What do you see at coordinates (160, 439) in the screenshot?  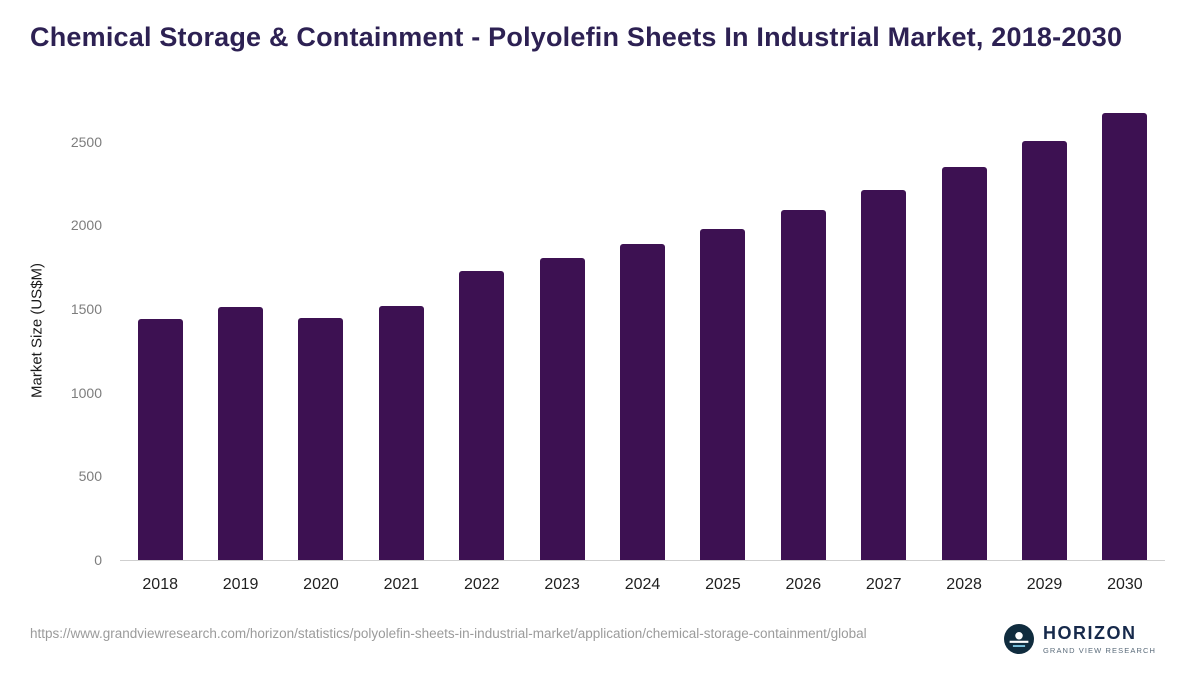 I see `bar-2018` at bounding box center [160, 439].